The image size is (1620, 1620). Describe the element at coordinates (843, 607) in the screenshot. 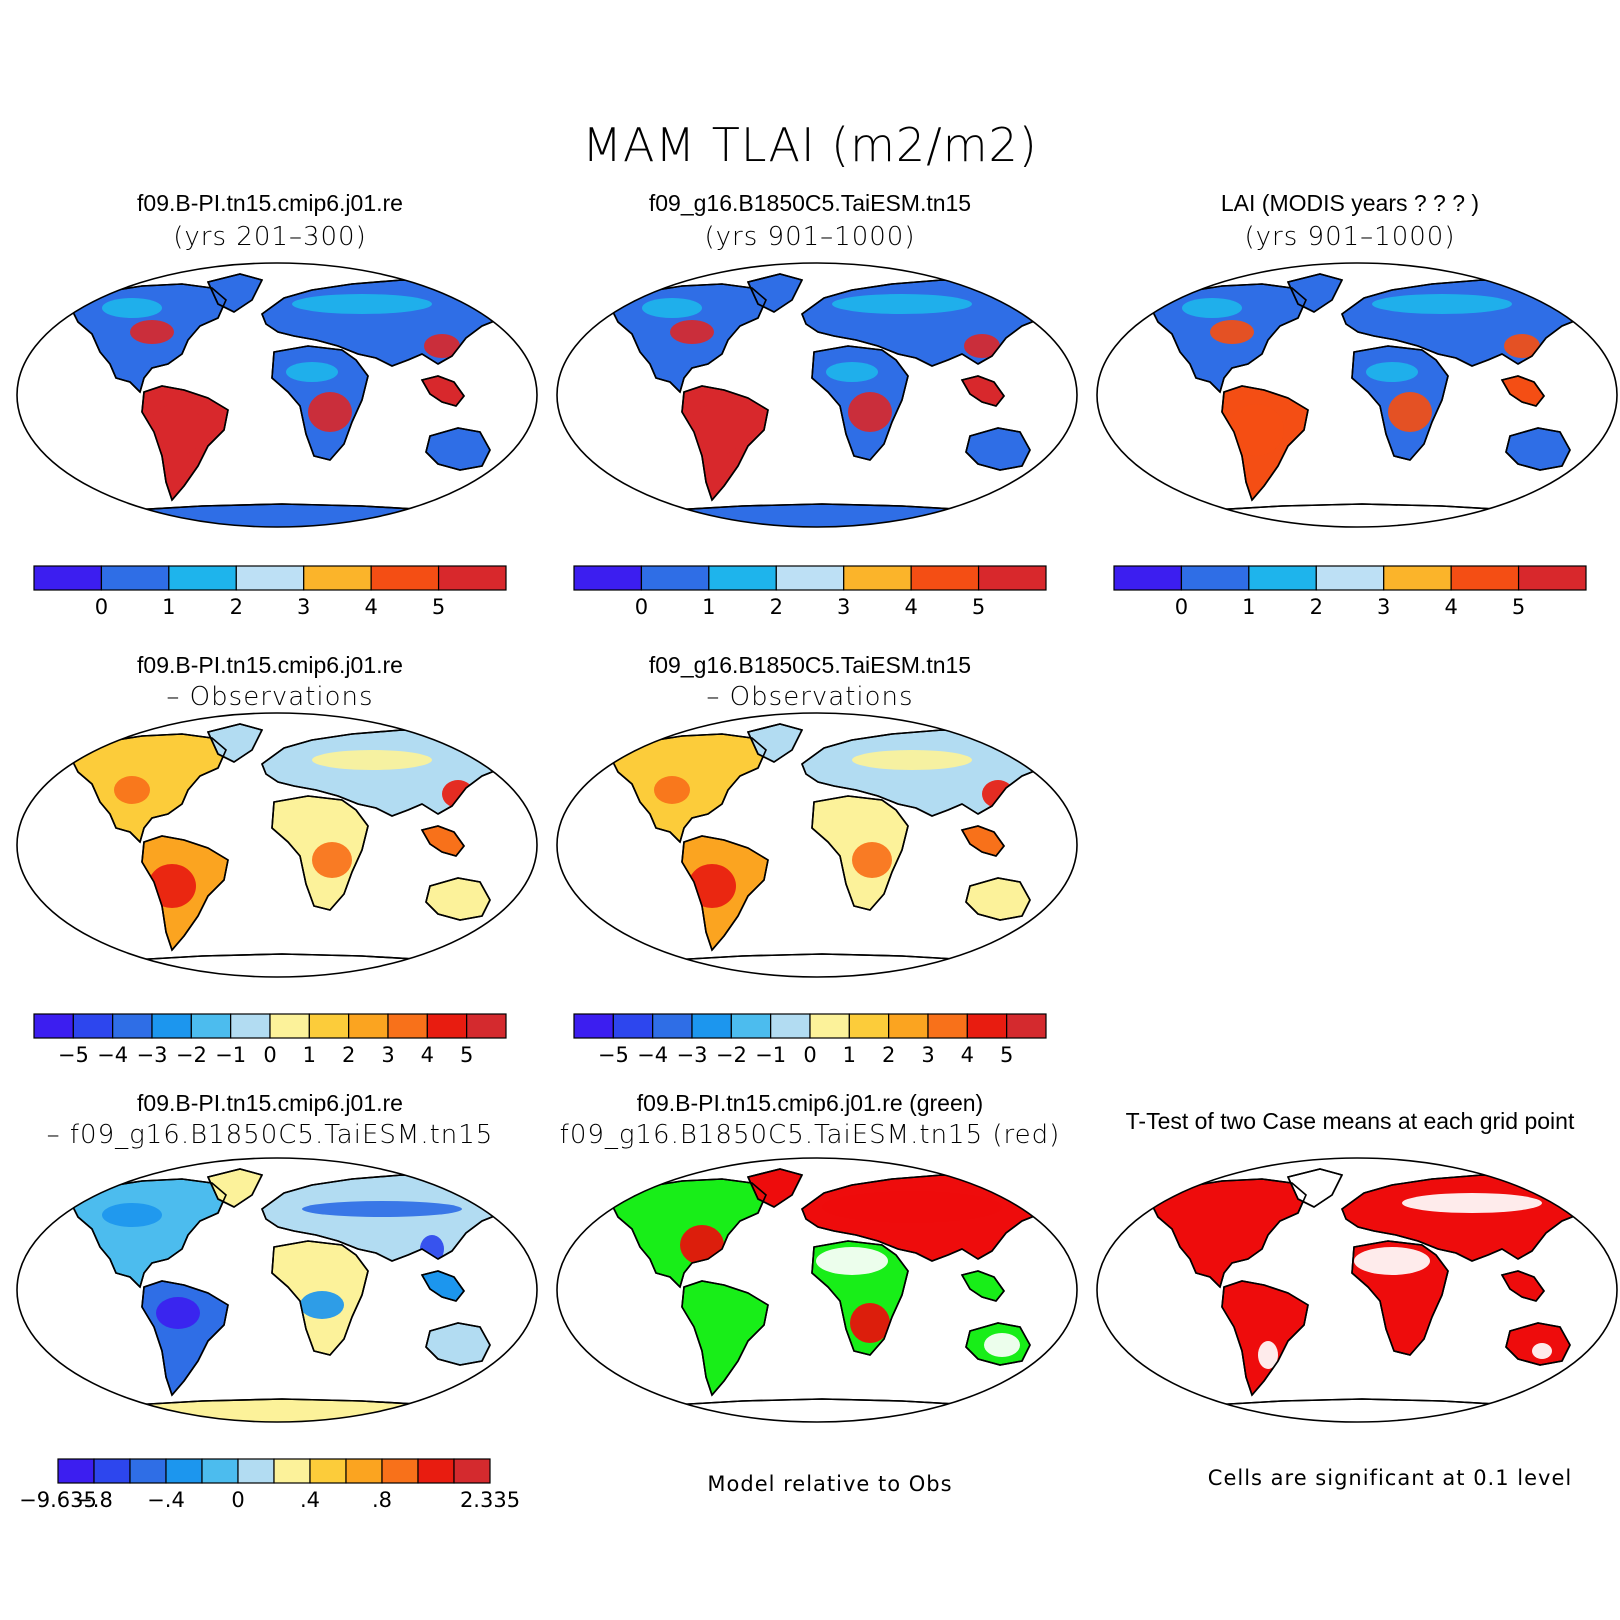

I see `colorbar-tick-label: 3` at that location.